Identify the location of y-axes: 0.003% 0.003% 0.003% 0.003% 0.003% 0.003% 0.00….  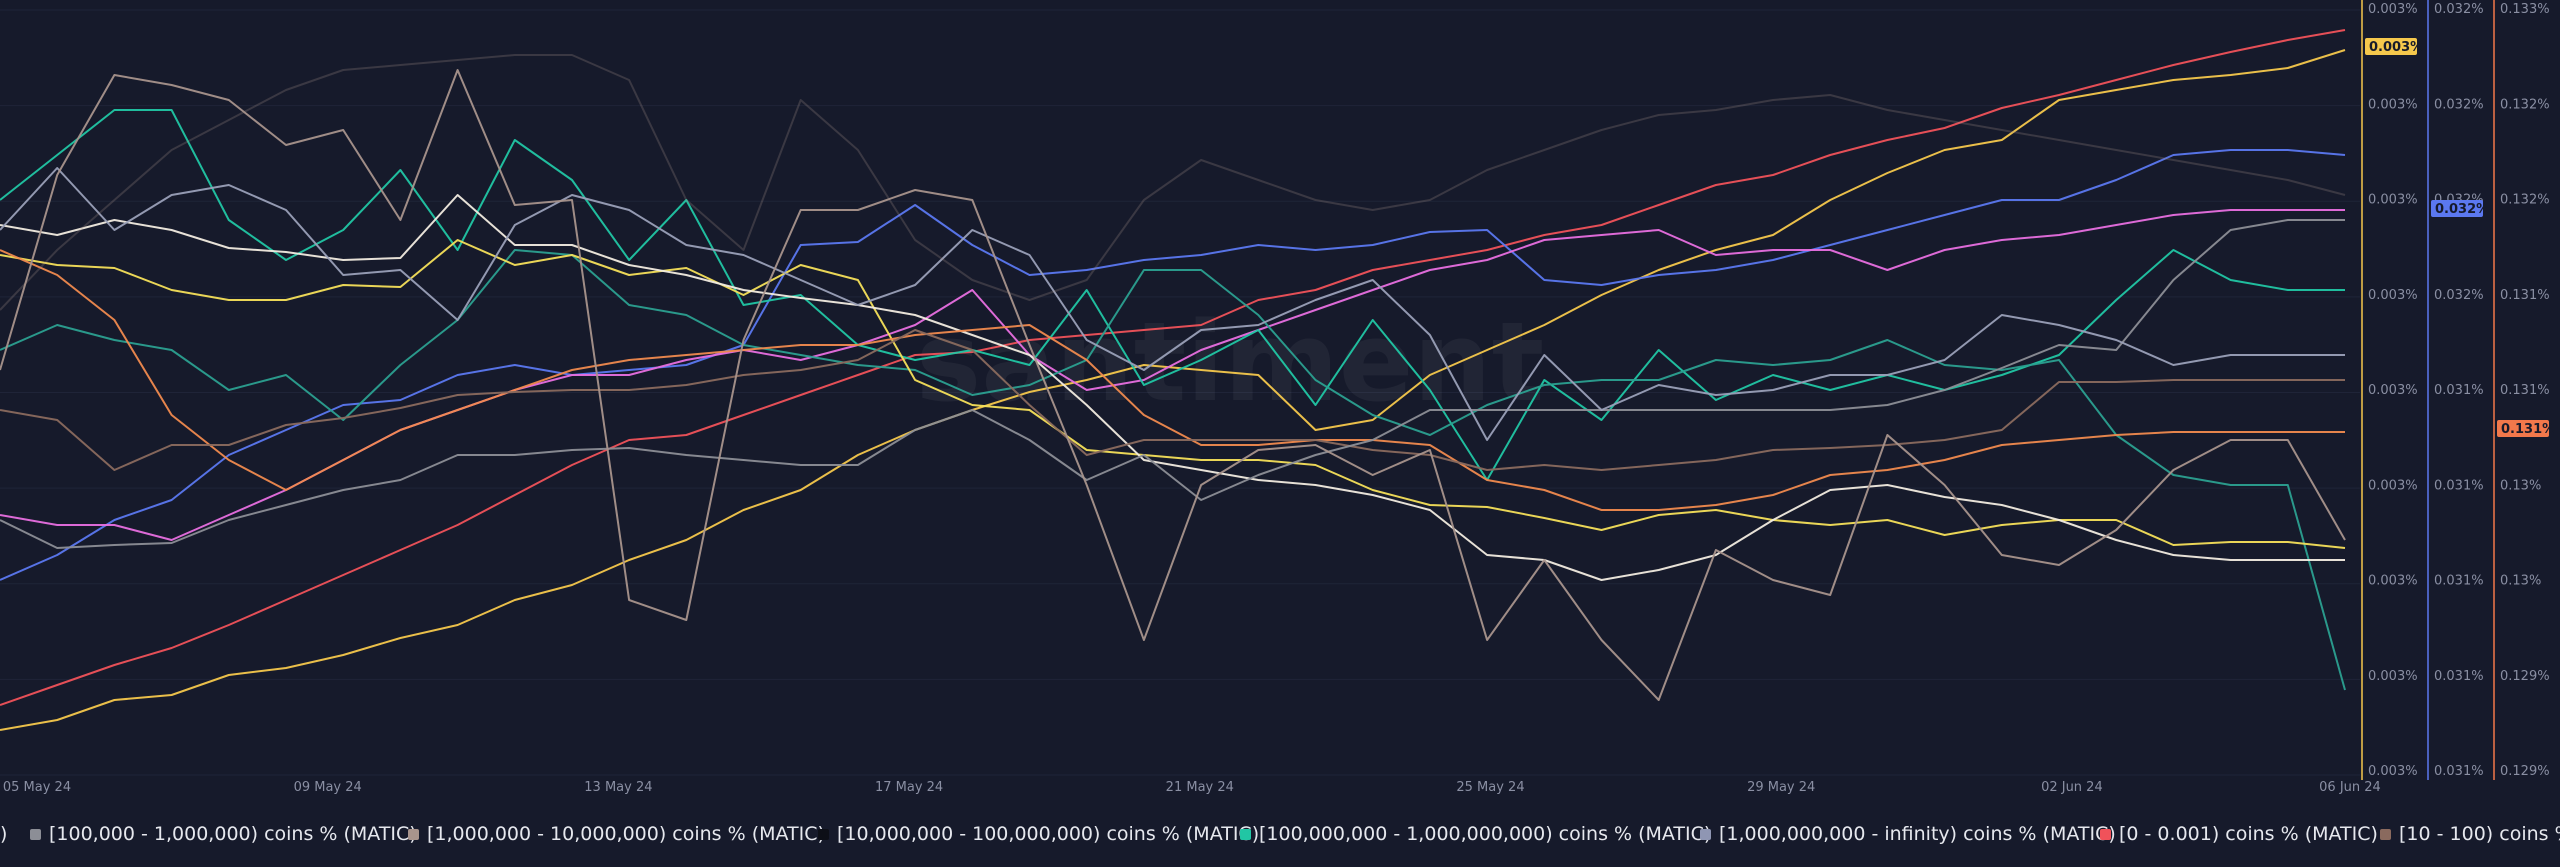
(2458, 390).